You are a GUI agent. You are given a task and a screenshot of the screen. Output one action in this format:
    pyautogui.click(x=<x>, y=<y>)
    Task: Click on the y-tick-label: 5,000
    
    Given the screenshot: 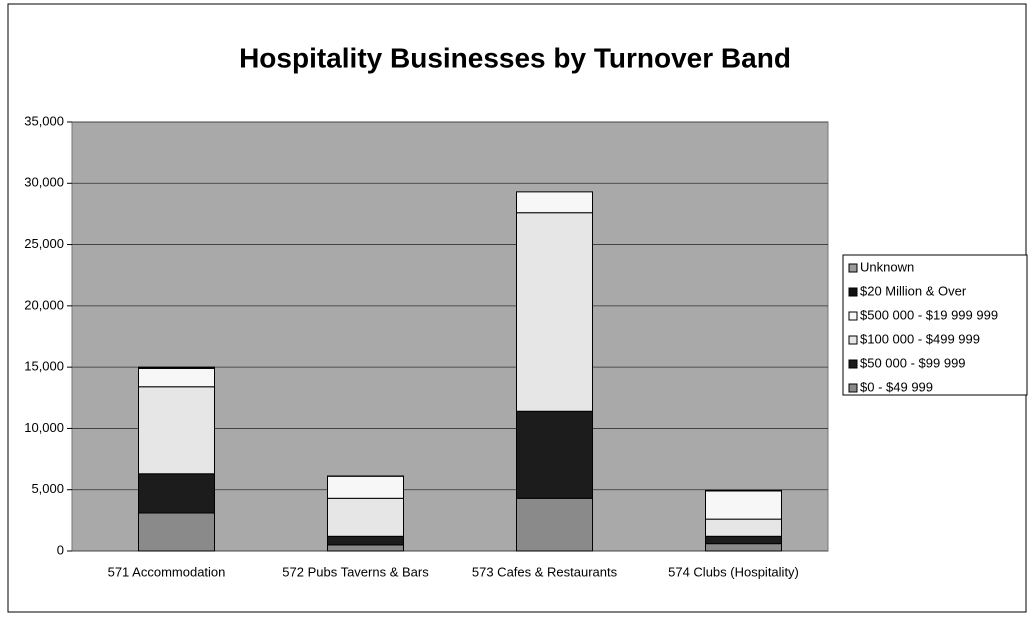 What is the action you would take?
    pyautogui.click(x=47, y=488)
    